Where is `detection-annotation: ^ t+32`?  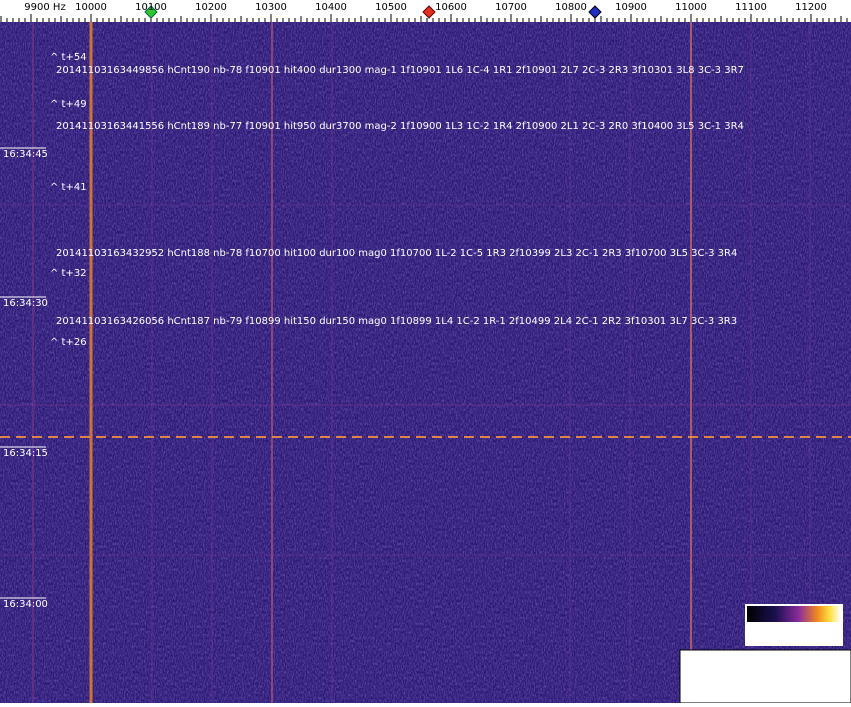
detection-annotation: ^ t+32 is located at coordinates (68, 273).